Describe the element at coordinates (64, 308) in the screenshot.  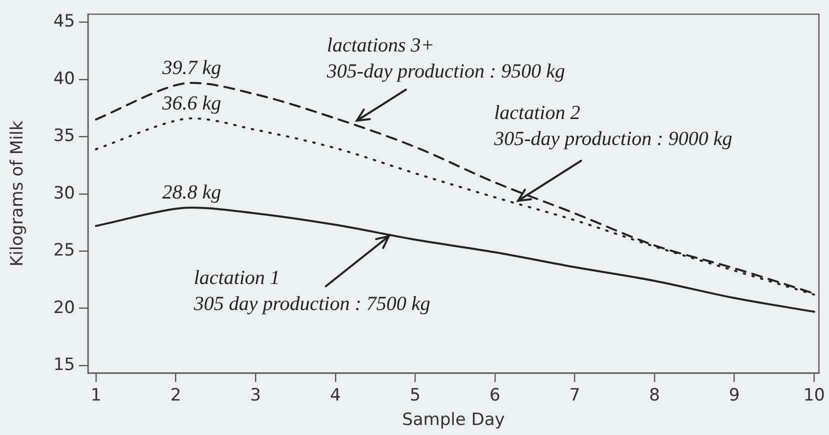
I see `y-tick-label: 20` at that location.